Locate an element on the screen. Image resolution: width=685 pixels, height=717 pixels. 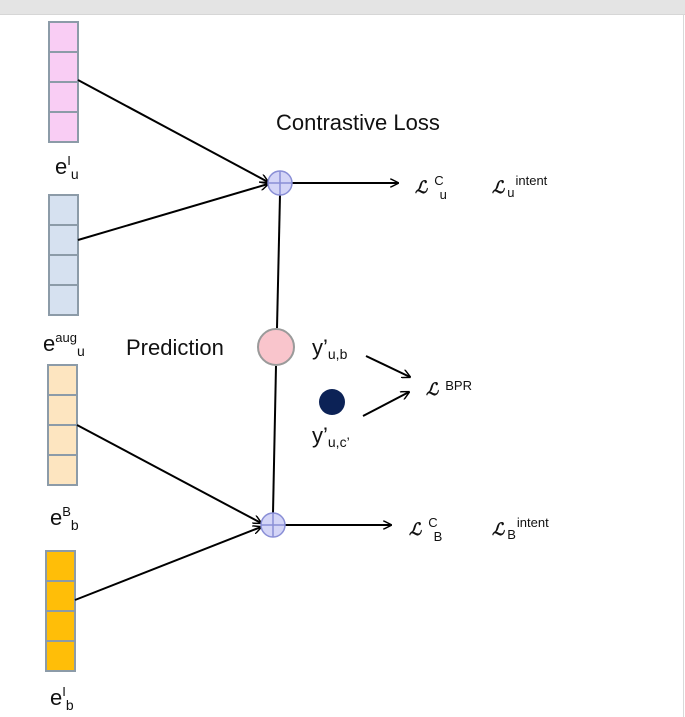
positive-prediction-label: y’u,b is located at coordinates (330, 348).